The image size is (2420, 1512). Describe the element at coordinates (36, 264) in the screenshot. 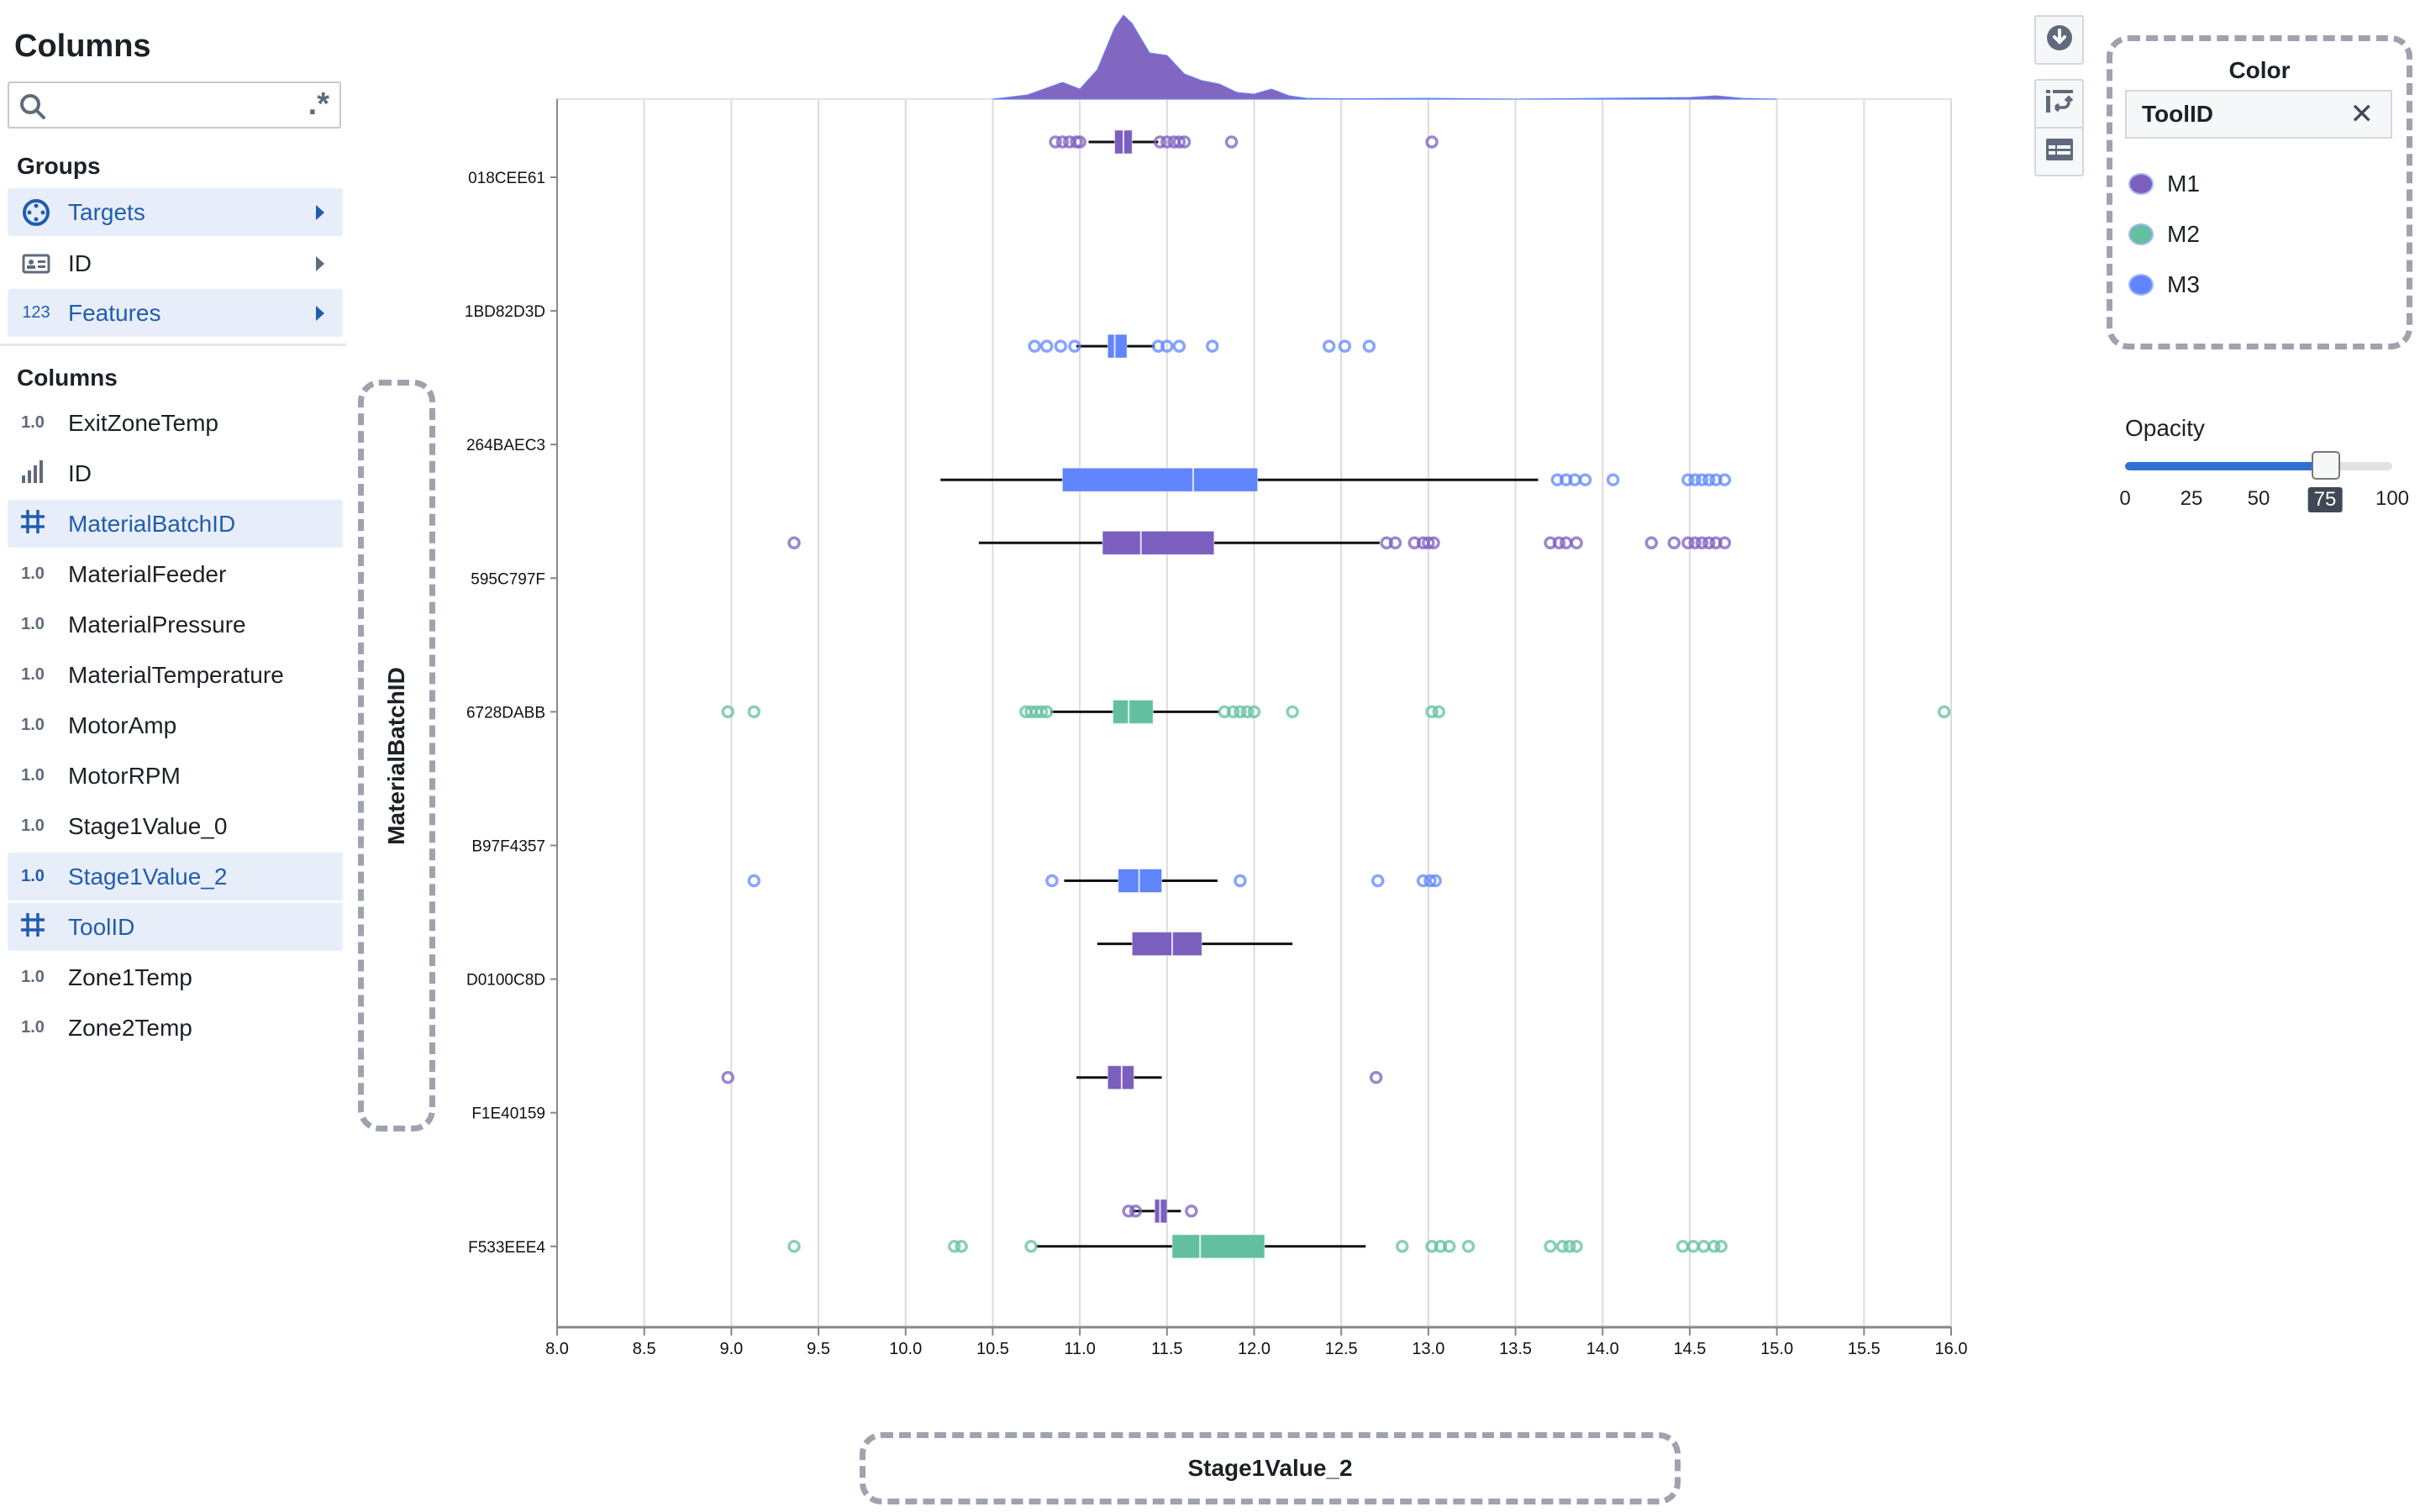

I see `id-card-icon` at that location.